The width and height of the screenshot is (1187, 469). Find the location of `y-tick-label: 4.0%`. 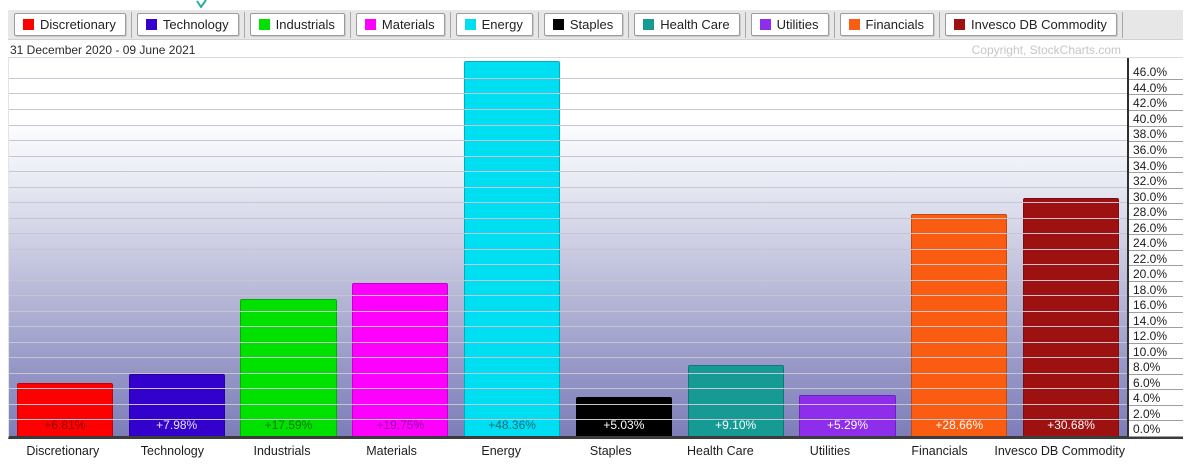

y-tick-label: 4.0% is located at coordinates (1156, 398).